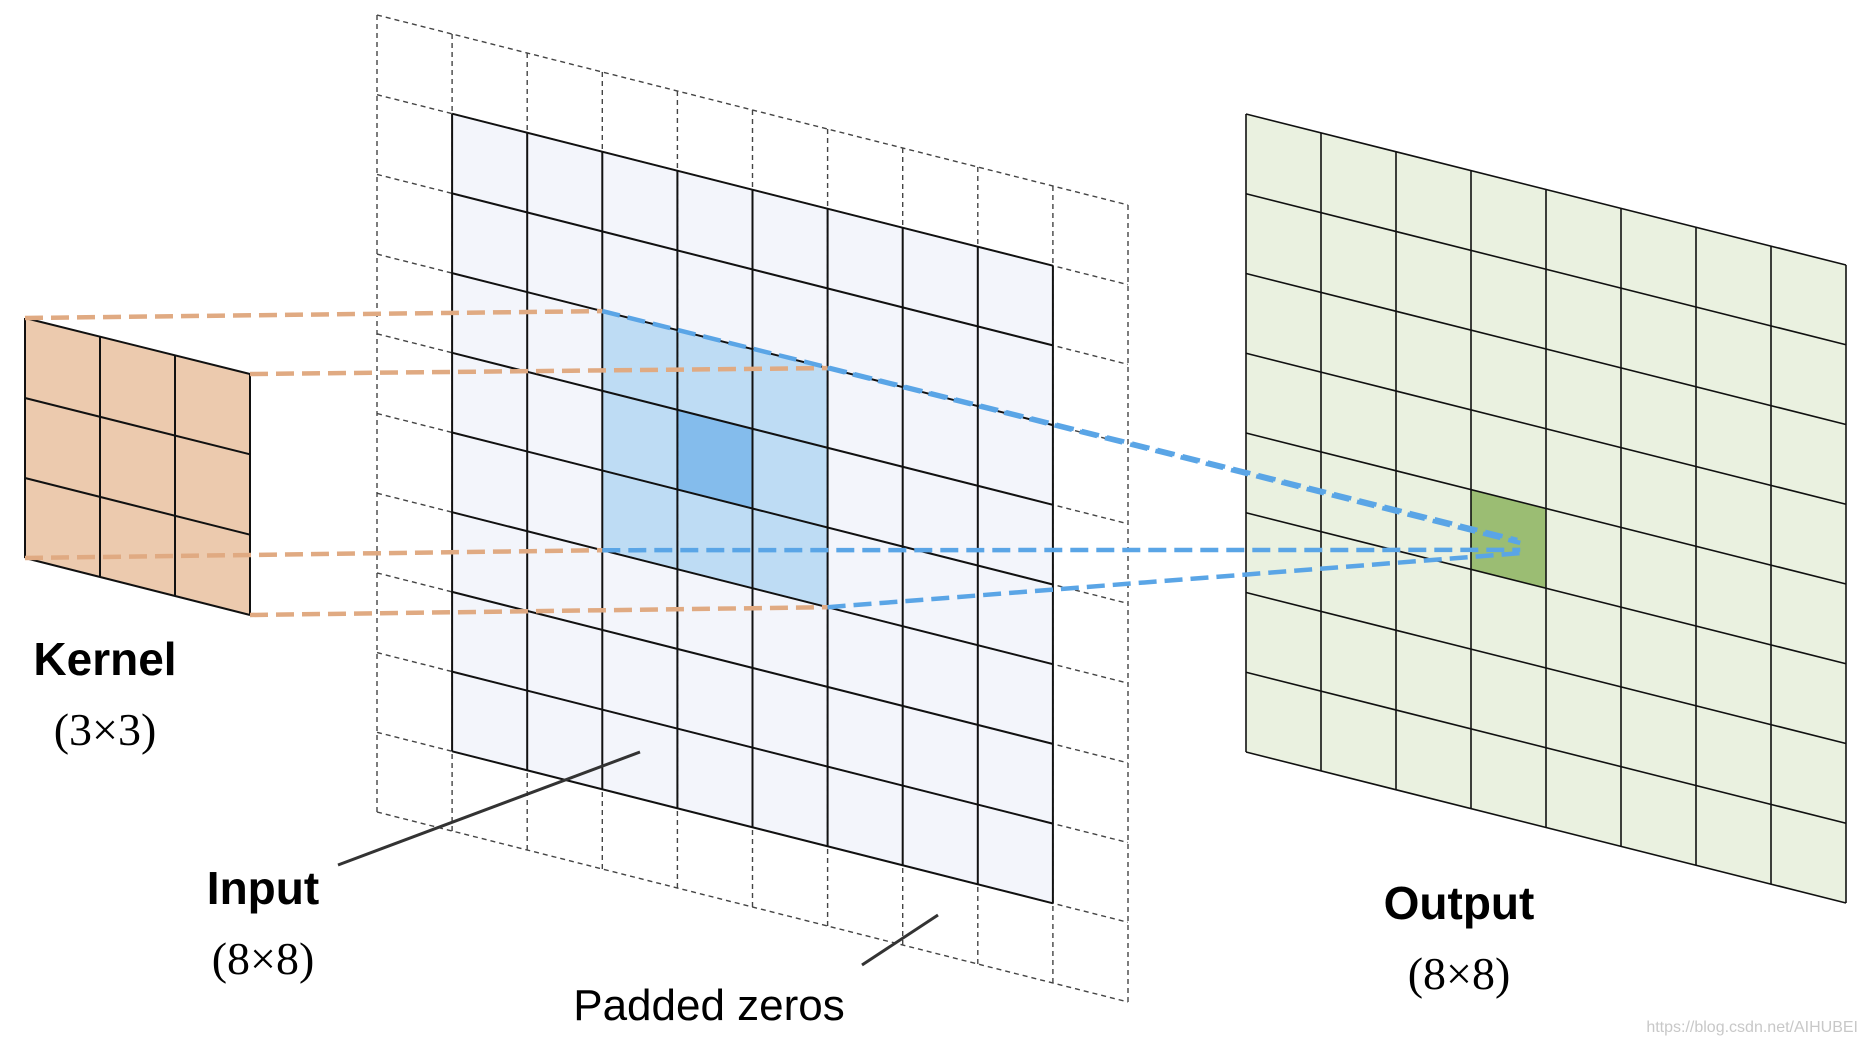 Image resolution: width=1861 pixels, height=1041 pixels. What do you see at coordinates (105, 729) in the screenshot?
I see `kernel-size: (3×3)` at bounding box center [105, 729].